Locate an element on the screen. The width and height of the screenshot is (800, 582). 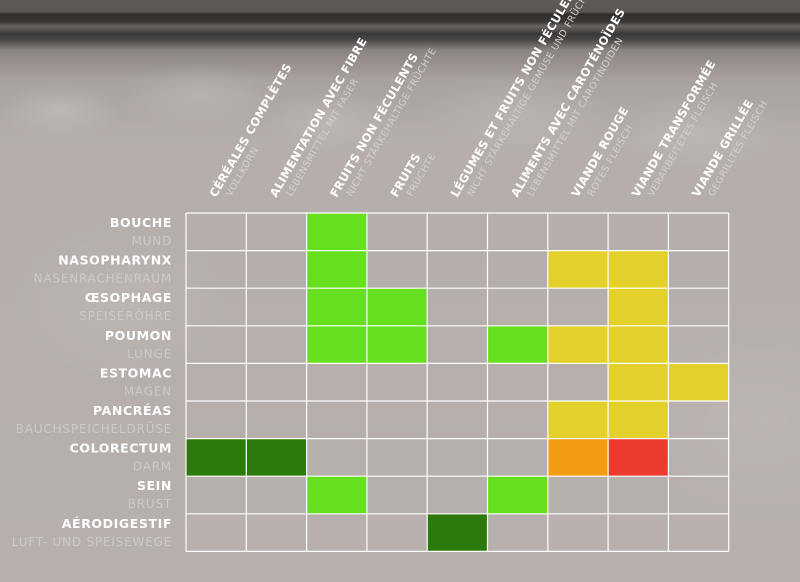
row-label: PANCRÉAS is located at coordinates (132, 410).